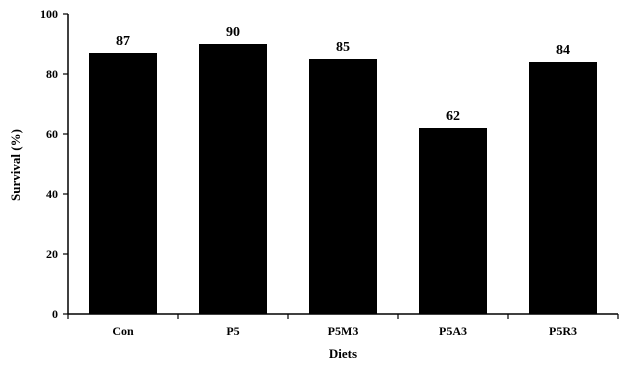  What do you see at coordinates (563, 331) in the screenshot?
I see `x-category-label: P5R3` at bounding box center [563, 331].